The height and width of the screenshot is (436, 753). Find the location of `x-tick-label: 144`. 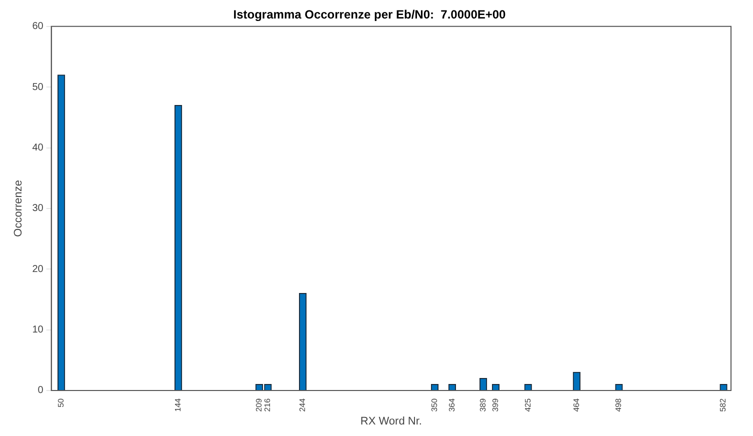

x-tick-label: 144 is located at coordinates (178, 405).